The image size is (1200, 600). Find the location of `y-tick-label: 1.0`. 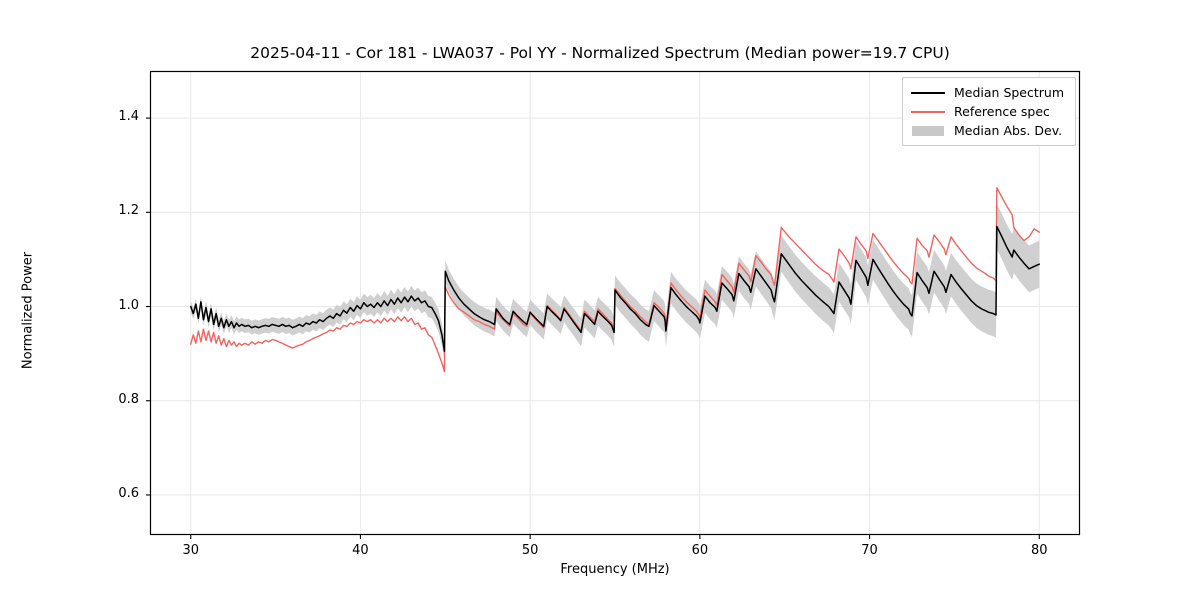

y-tick-label: 1.0 is located at coordinates (128, 305).